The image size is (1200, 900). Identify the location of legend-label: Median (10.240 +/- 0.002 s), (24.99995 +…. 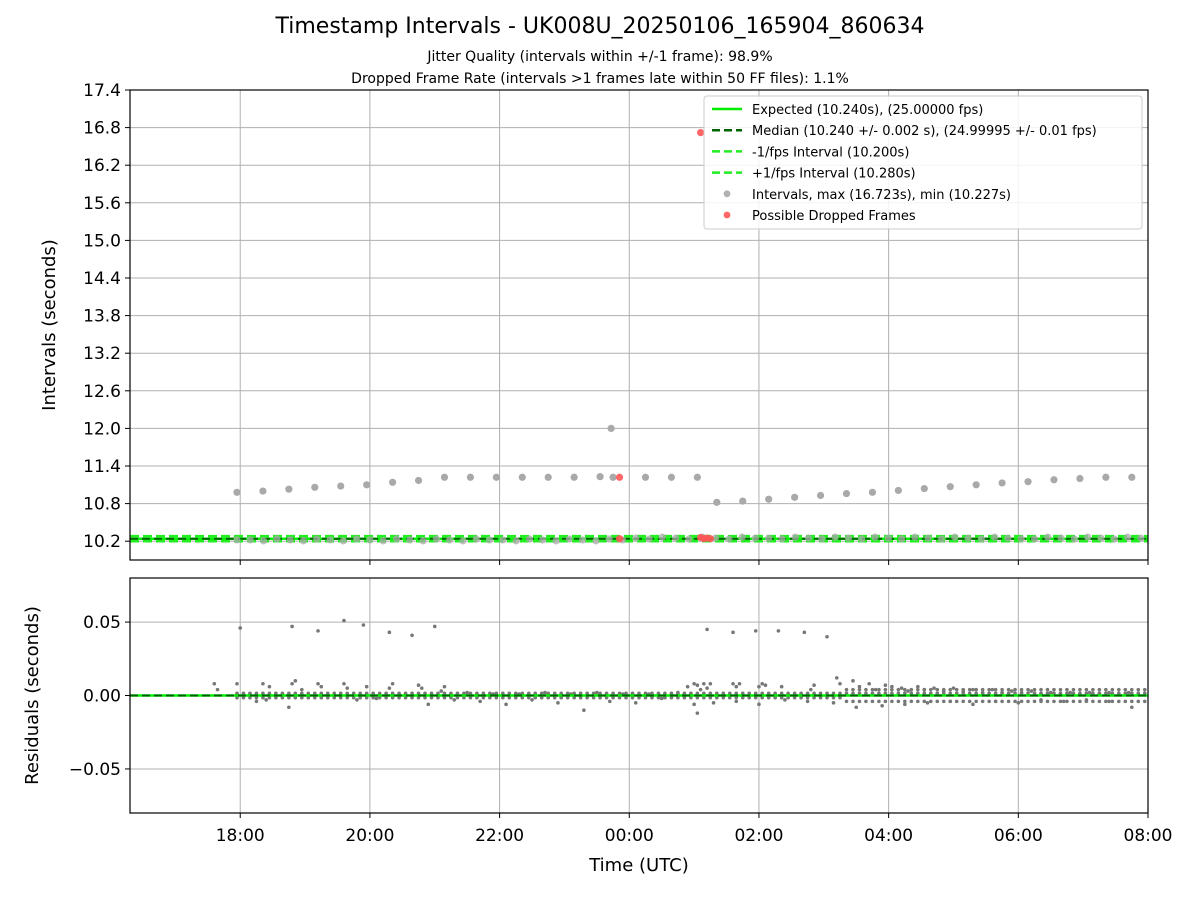
(924, 131).